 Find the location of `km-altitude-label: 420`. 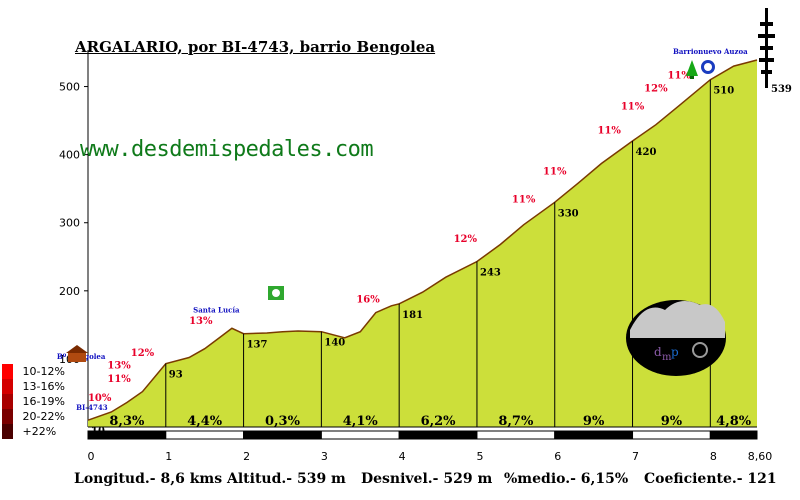

km-altitude-label: 420 is located at coordinates (646, 152).